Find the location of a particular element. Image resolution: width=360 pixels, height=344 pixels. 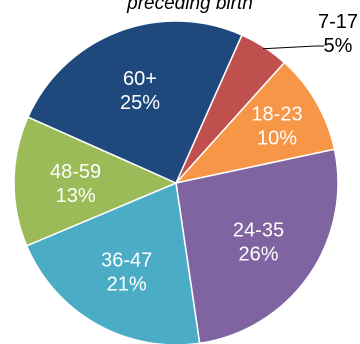

chart-title: preceding birth is located at coordinates (190, 7).